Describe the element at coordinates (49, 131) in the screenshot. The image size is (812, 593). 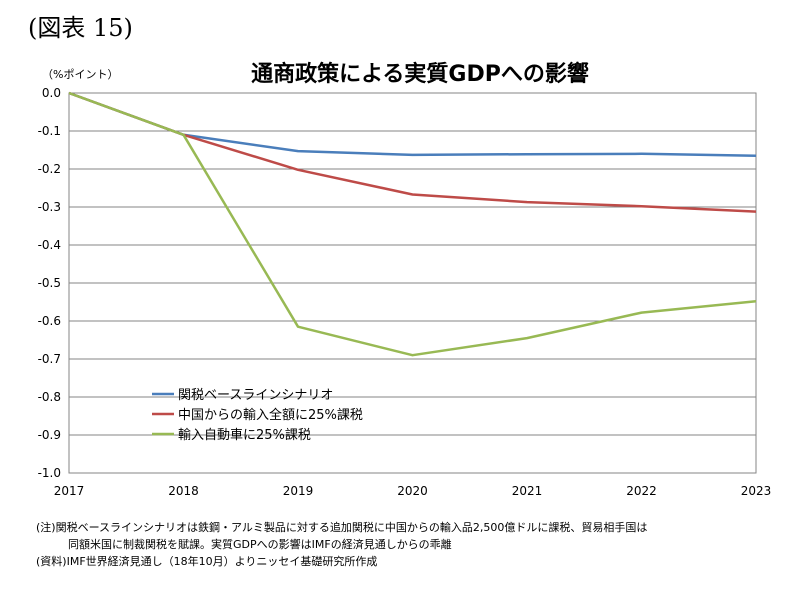
I see `y-tick-label: -0.1` at that location.